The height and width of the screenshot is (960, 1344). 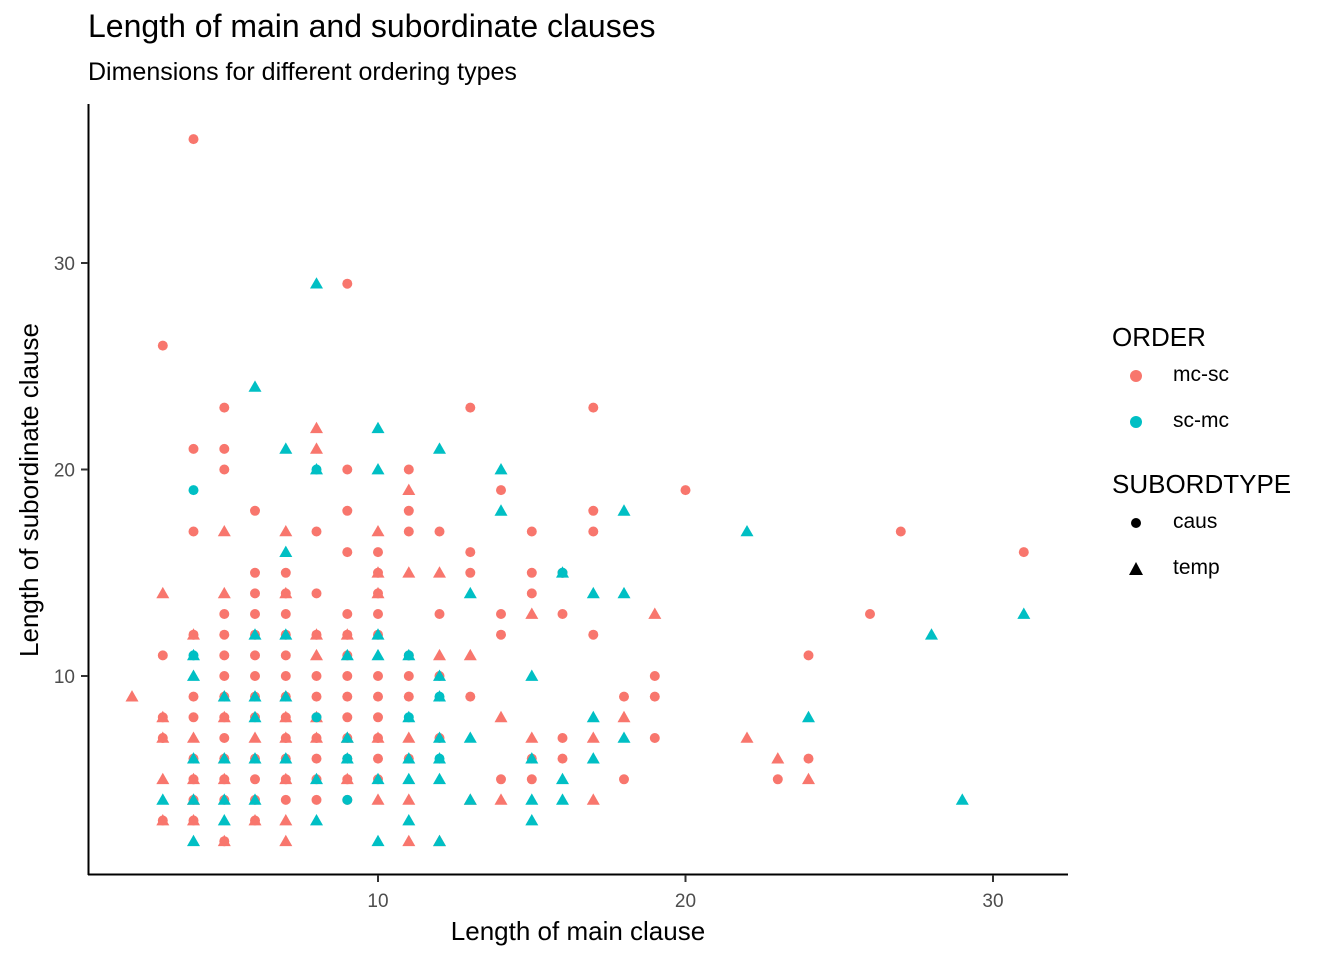 What do you see at coordinates (1196, 567) in the screenshot?
I see `legend-item-label: temp` at bounding box center [1196, 567].